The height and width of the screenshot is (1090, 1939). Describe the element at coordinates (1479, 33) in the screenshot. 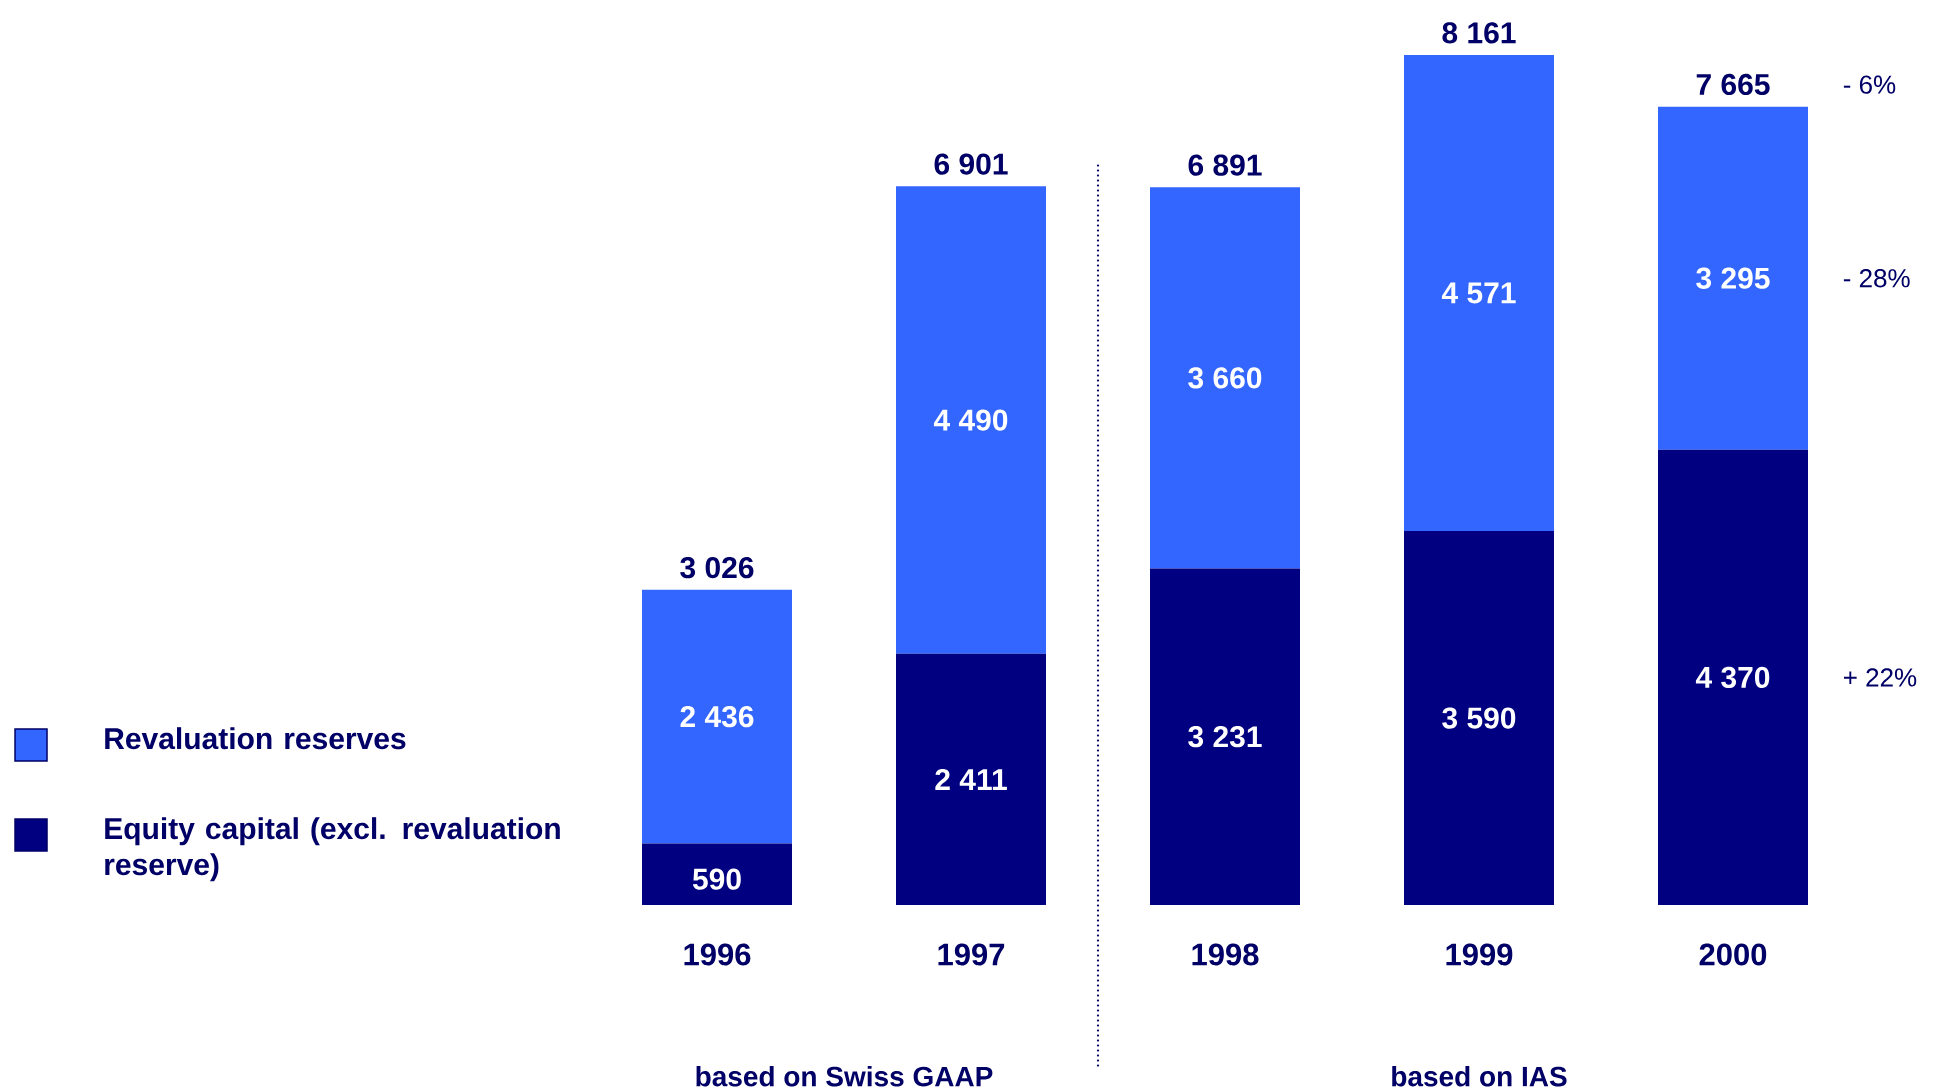

I see `total-label: 8 161` at that location.